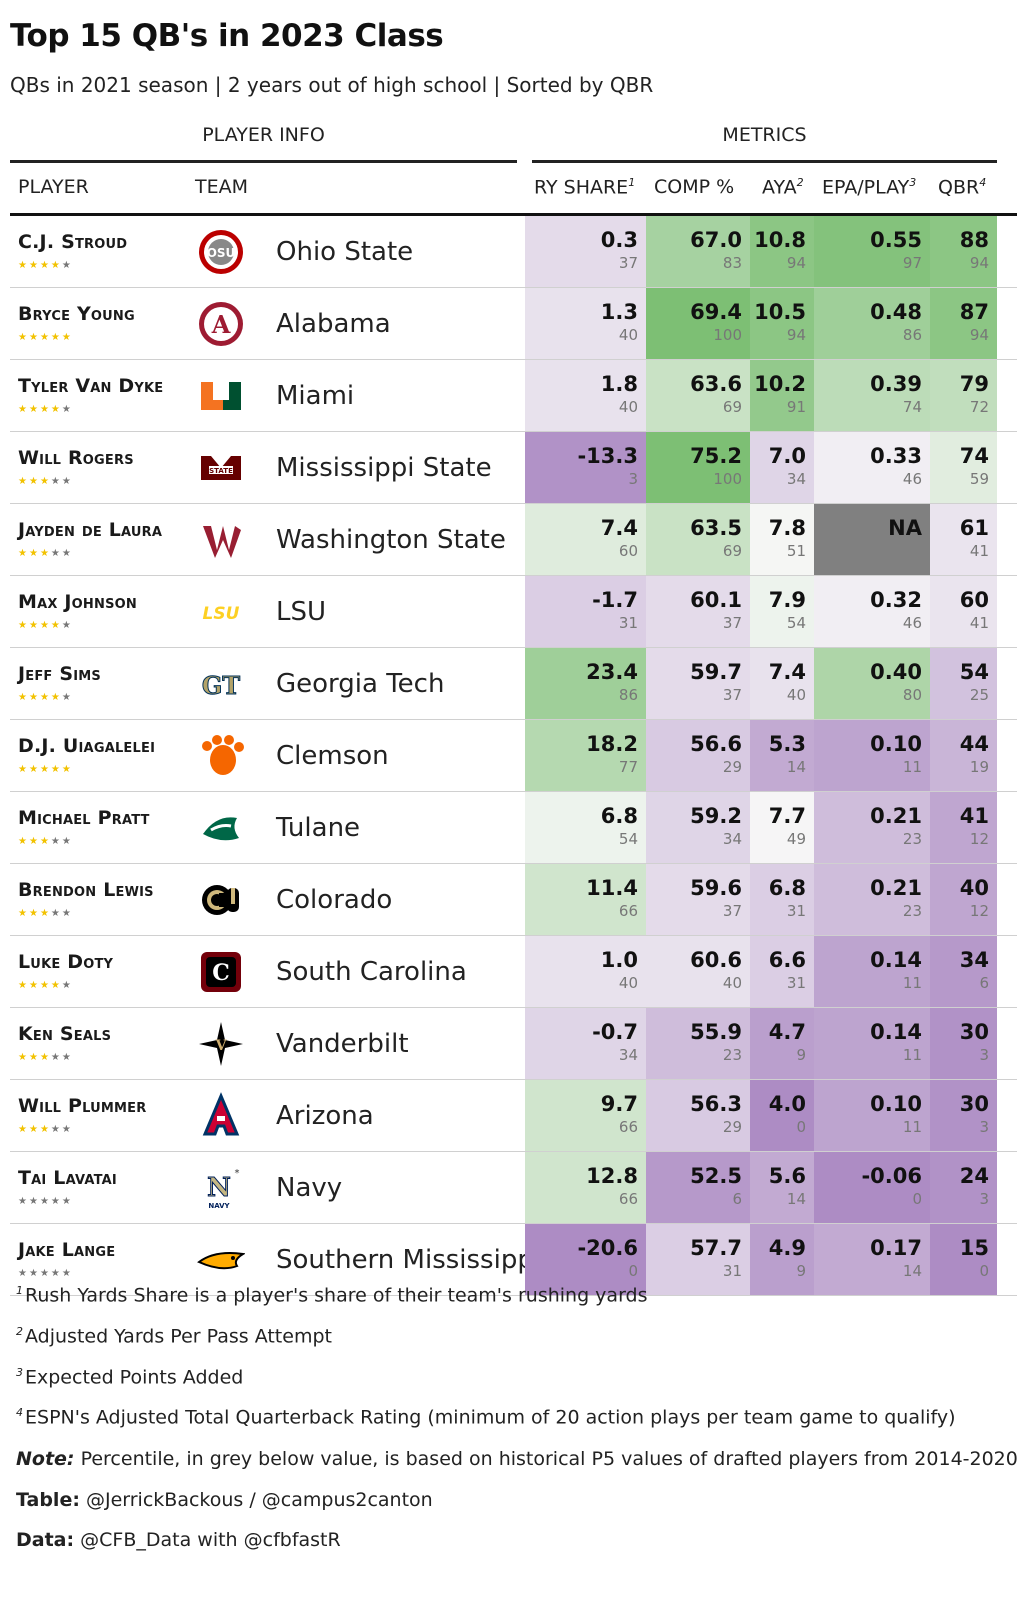 Image resolution: width=1027 pixels, height=1600 pixels. What do you see at coordinates (585, 251) in the screenshot?
I see `ry-cell: 0.3 37` at bounding box center [585, 251].